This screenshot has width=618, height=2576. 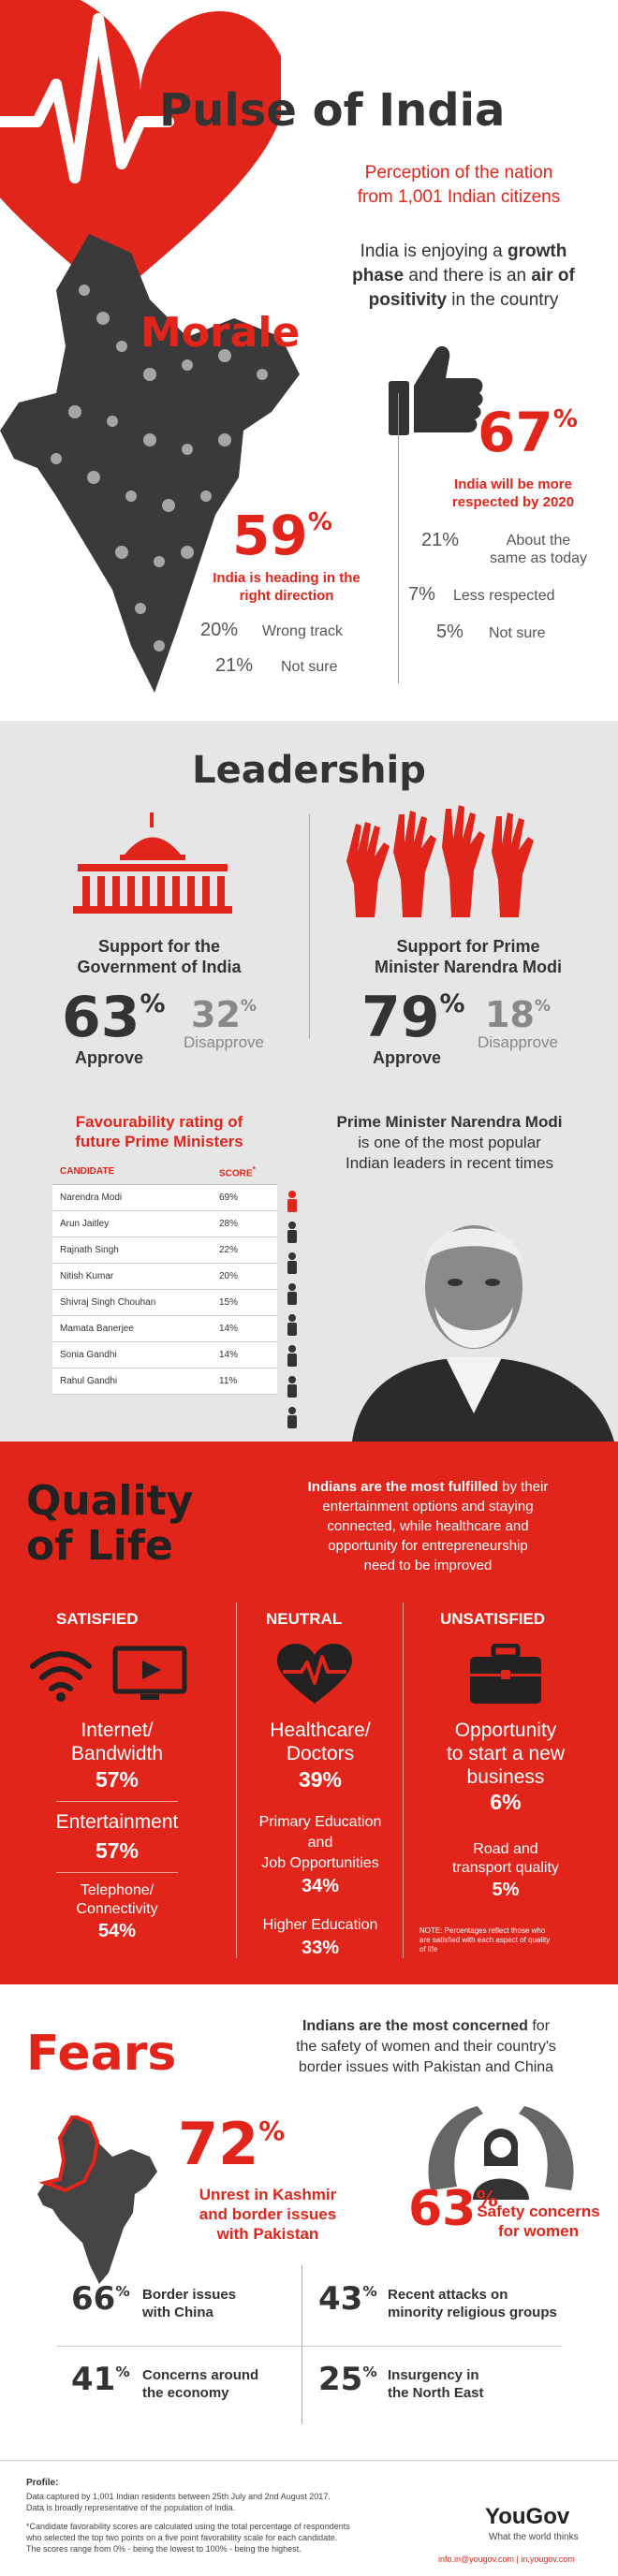 What do you see at coordinates (286, 587) in the screenshot?
I see `direction-label: India is heading in the right direction` at bounding box center [286, 587].